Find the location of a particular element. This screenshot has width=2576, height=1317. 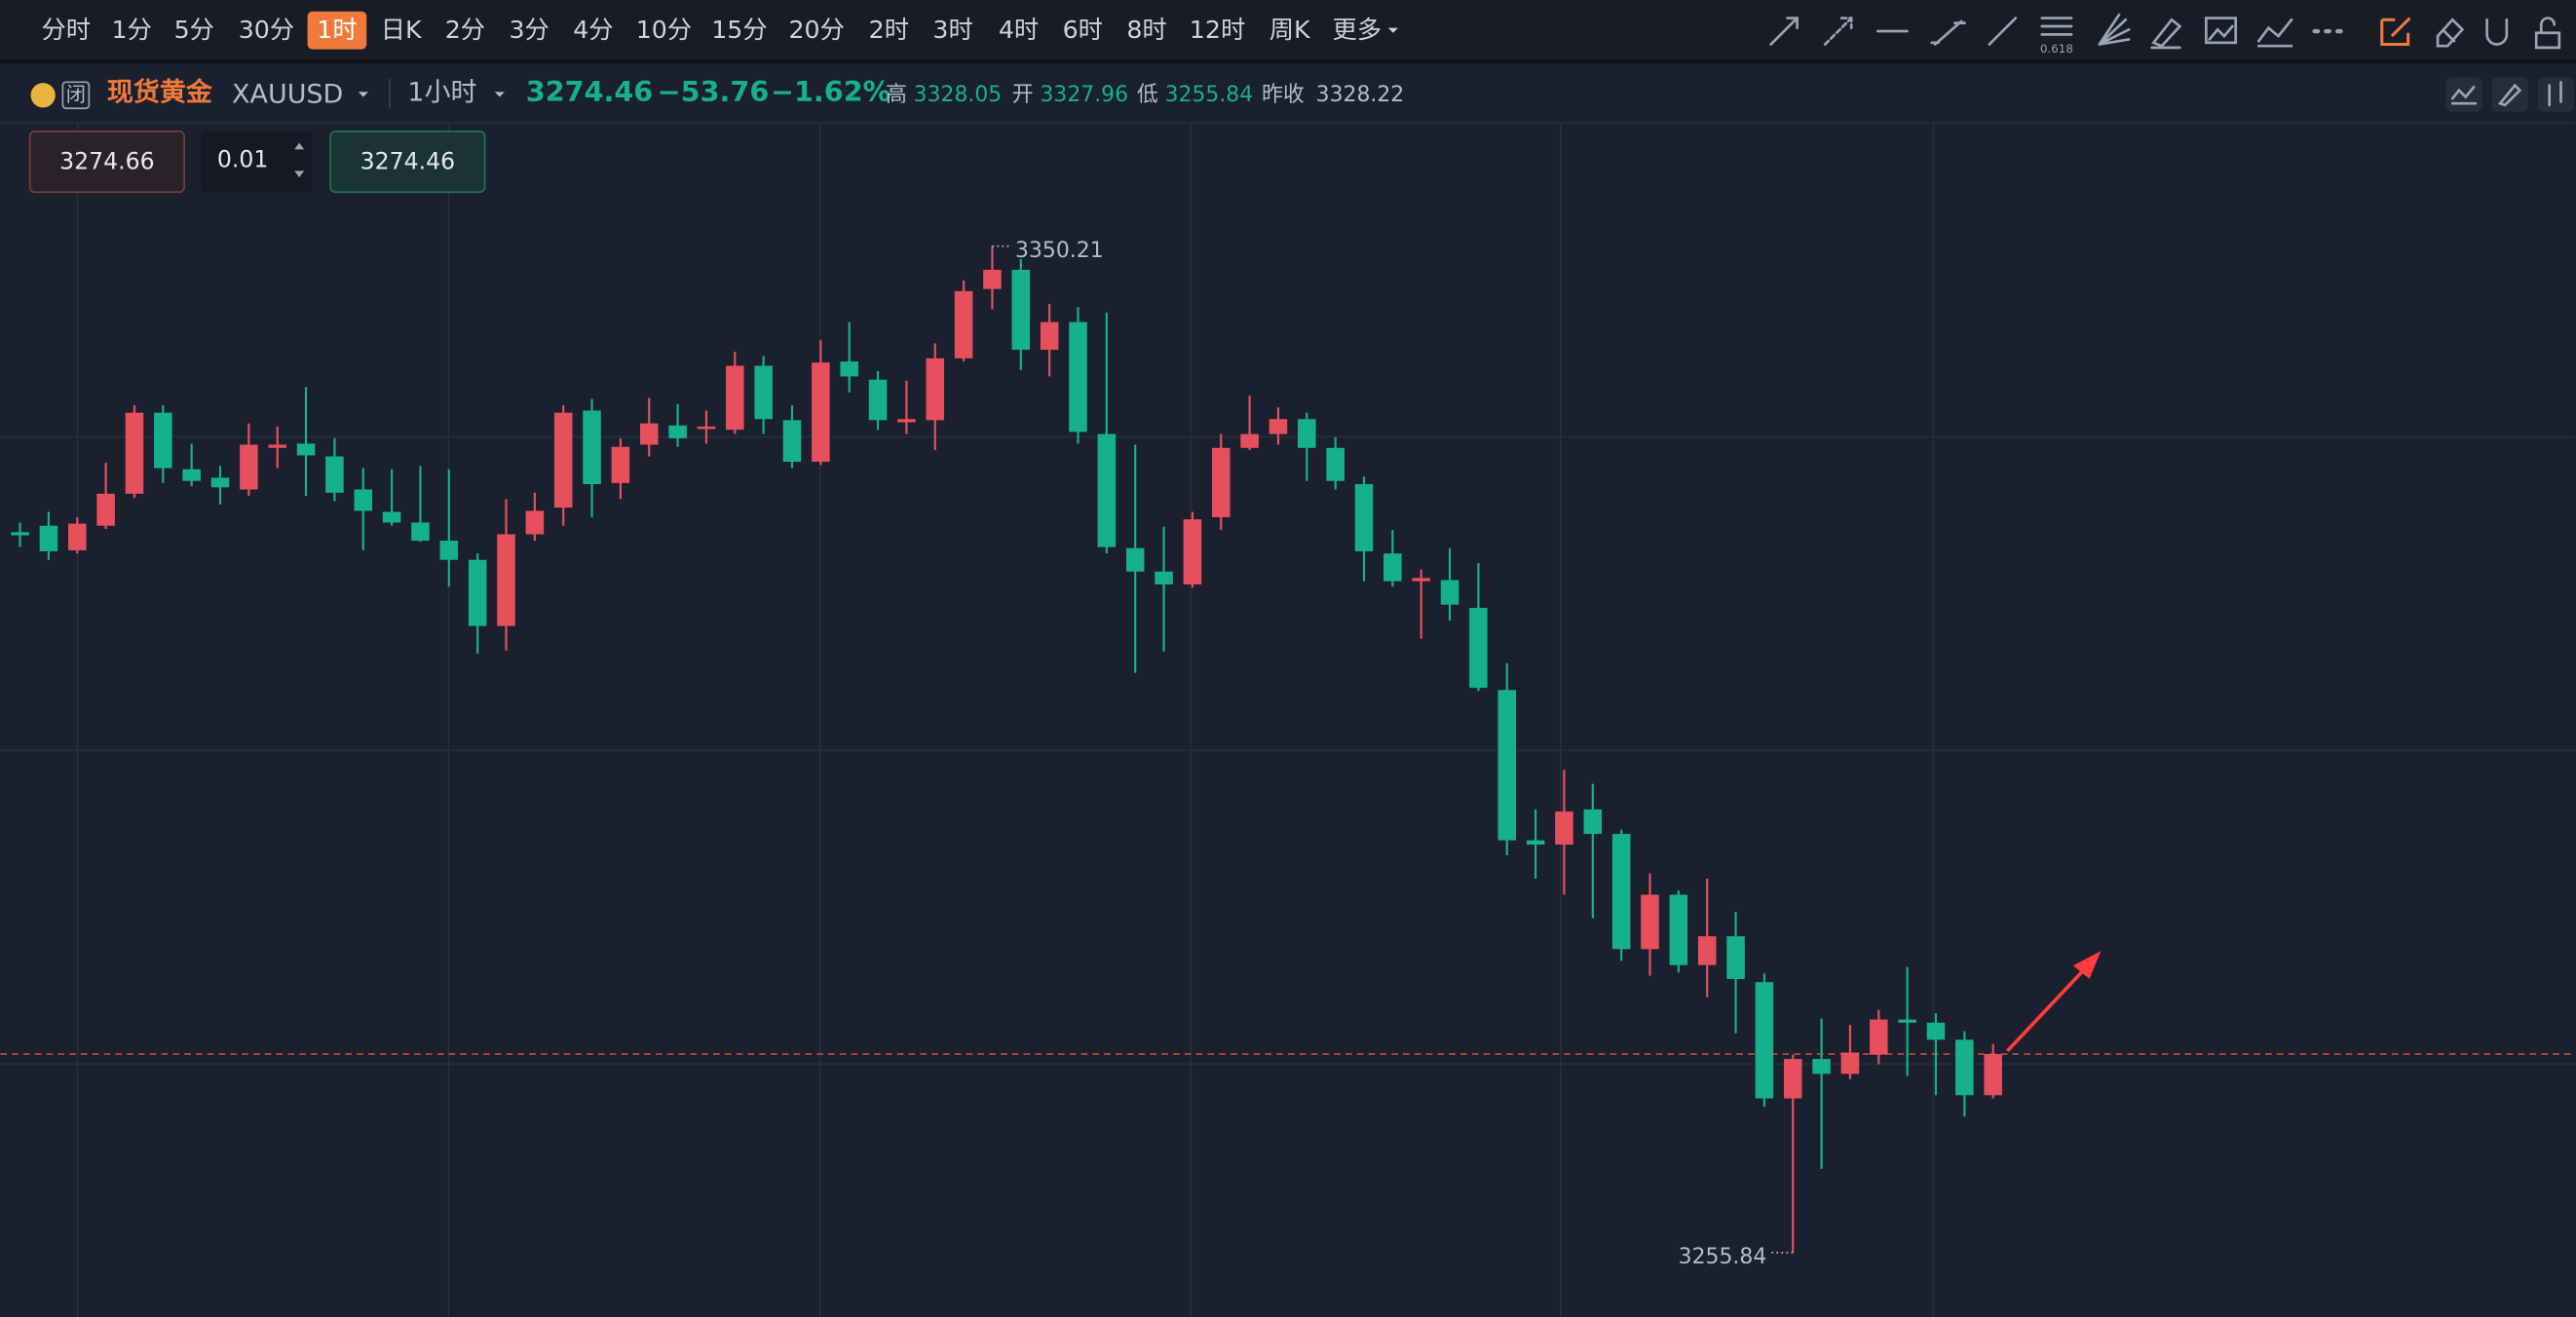

period-tab: 5分 is located at coordinates (194, 30).